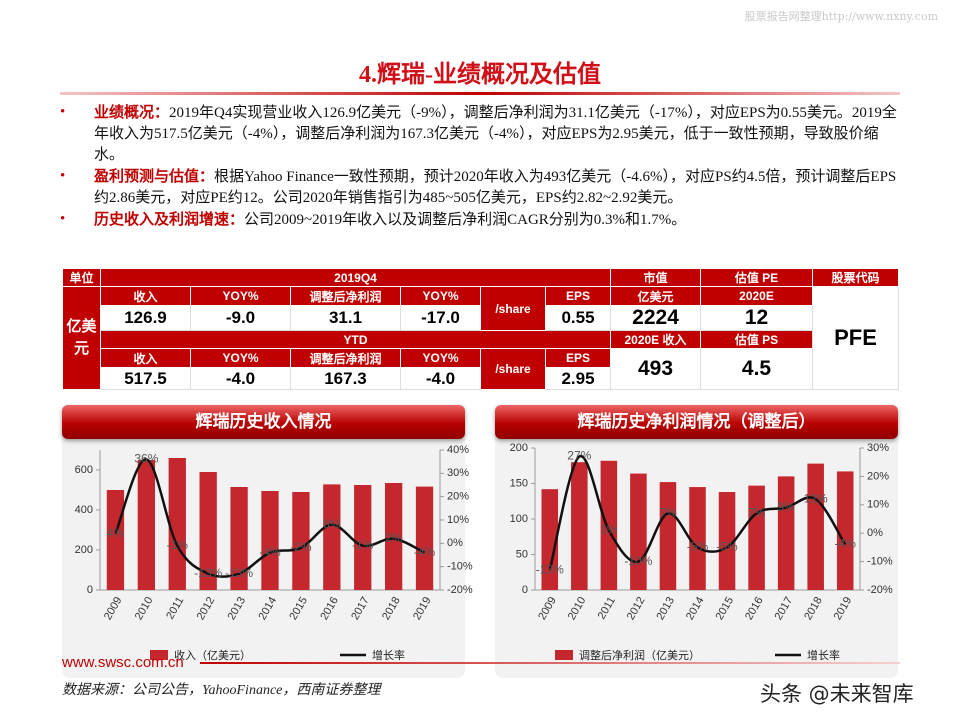 The width and height of the screenshot is (960, 720). Describe the element at coordinates (757, 369) in the screenshot. I see `table-value: 4.5` at that location.